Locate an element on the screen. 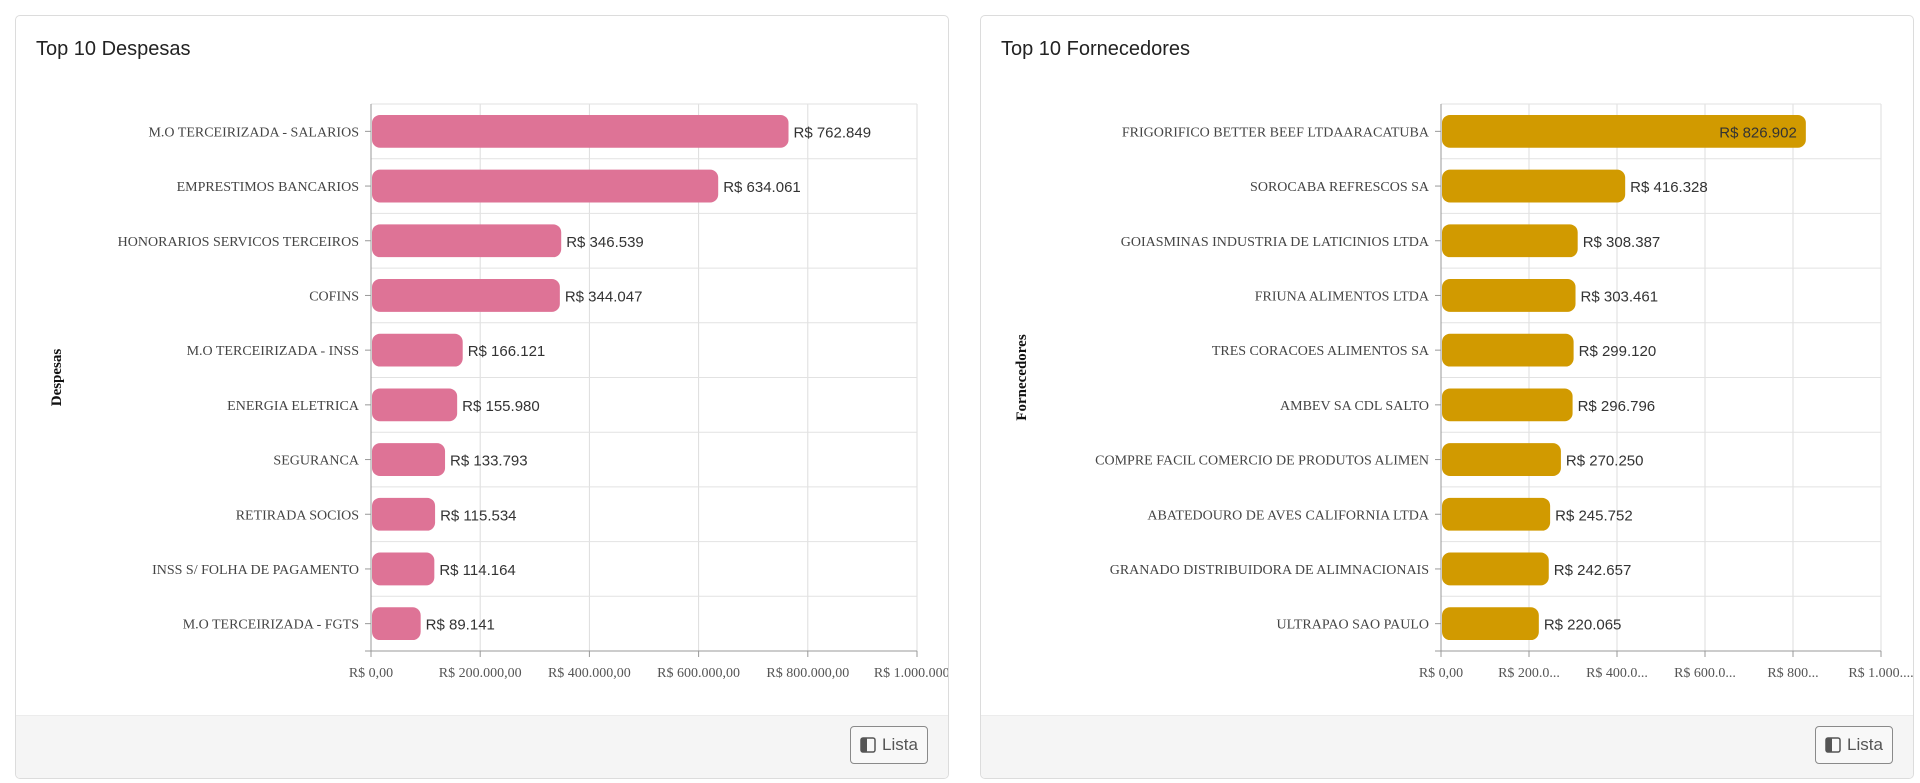  data-label: R$ 155.980 is located at coordinates (501, 406).